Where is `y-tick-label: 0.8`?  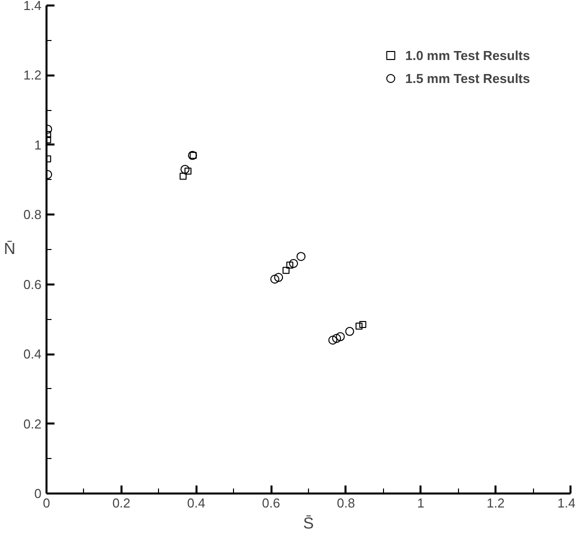
y-tick-label: 0.8 is located at coordinates (32, 214).